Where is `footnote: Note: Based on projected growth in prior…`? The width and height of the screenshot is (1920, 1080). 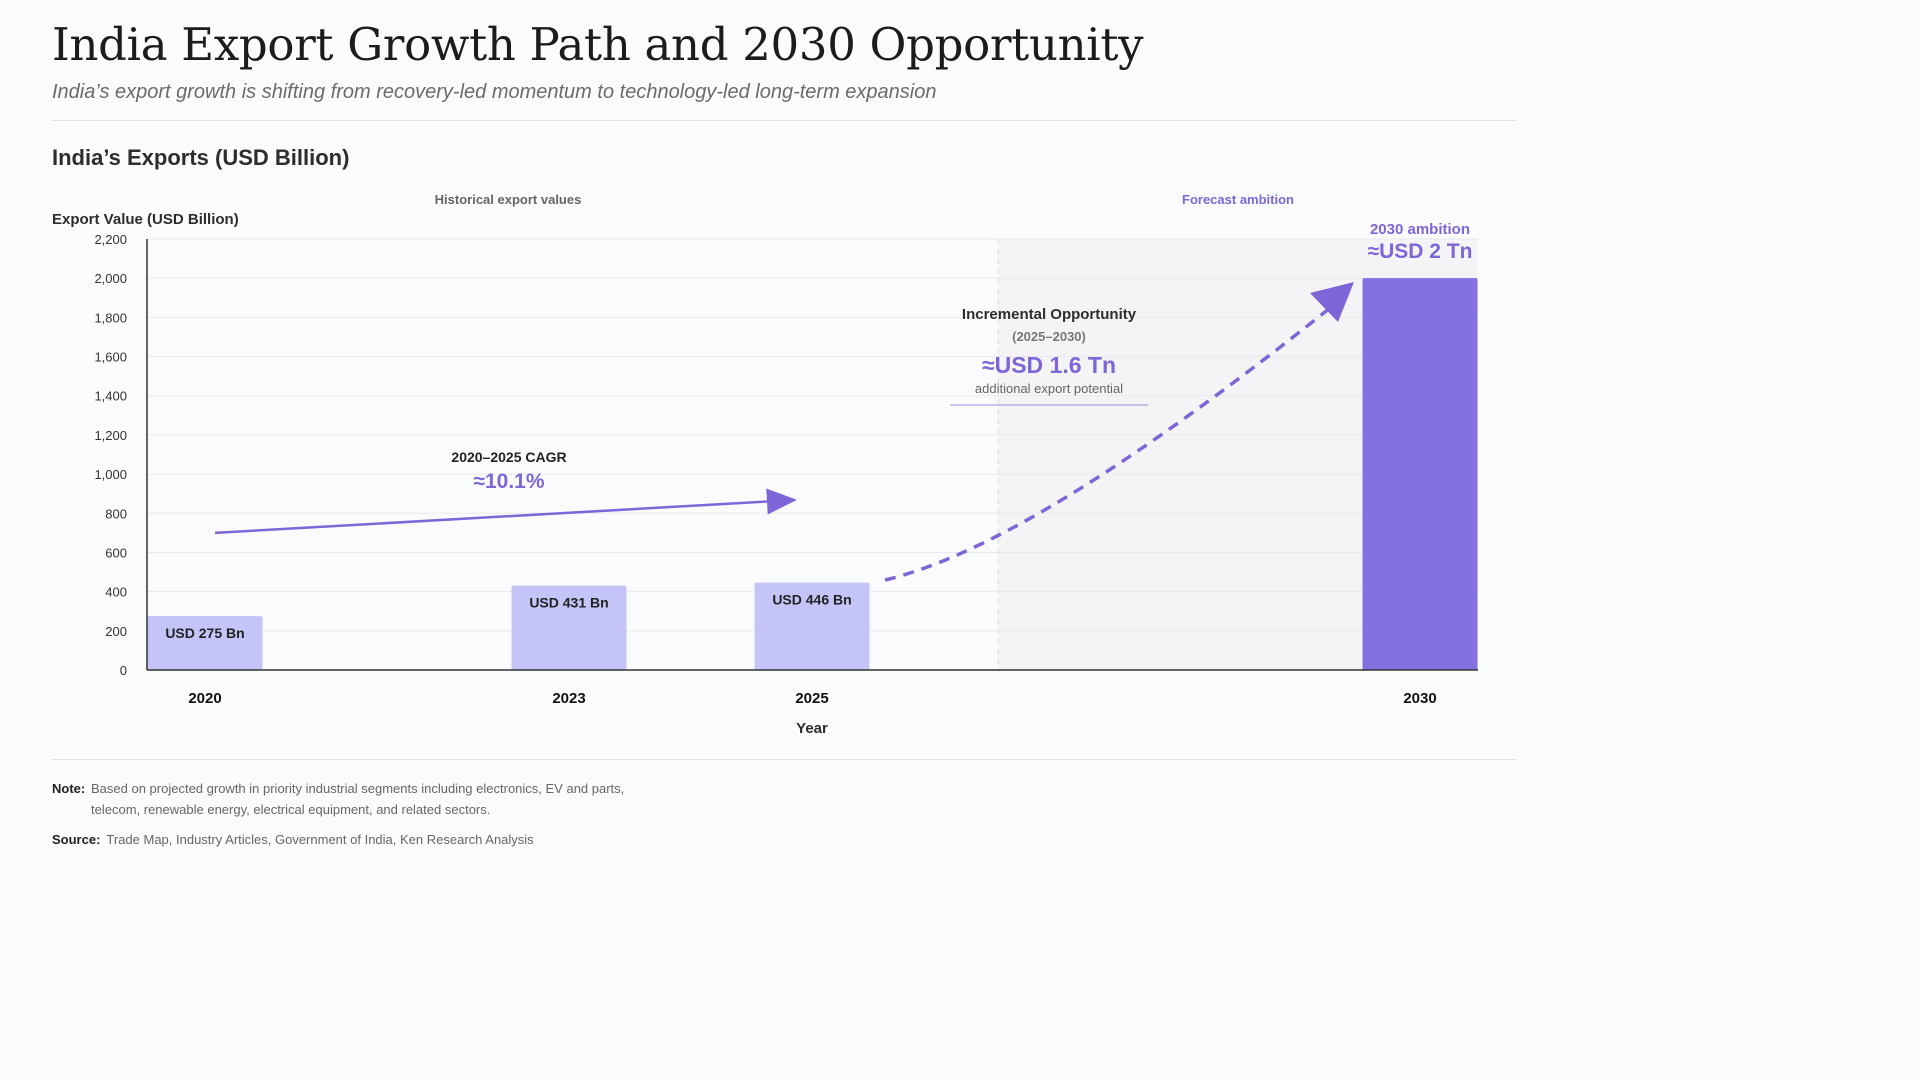
footnote: Note: Based on projected growth in prior… is located at coordinates (338, 797).